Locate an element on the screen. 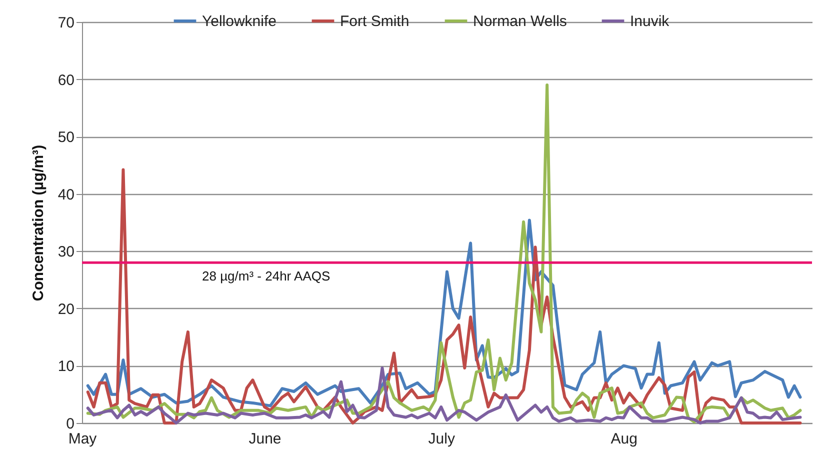 The image size is (819, 465). y-tick-label: 30 is located at coordinates (66, 252).